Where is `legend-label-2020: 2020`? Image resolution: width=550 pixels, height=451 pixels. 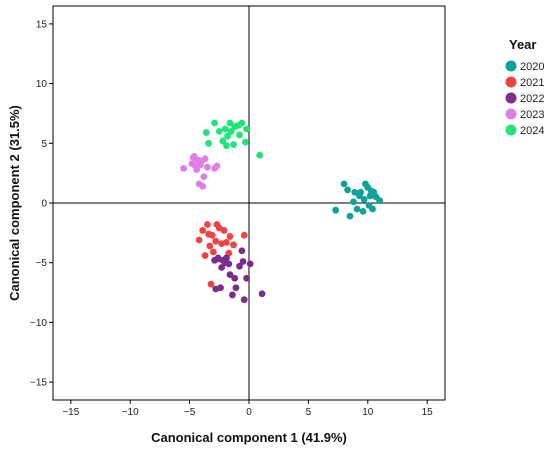
legend-label-2020: 2020 is located at coordinates (532, 67).